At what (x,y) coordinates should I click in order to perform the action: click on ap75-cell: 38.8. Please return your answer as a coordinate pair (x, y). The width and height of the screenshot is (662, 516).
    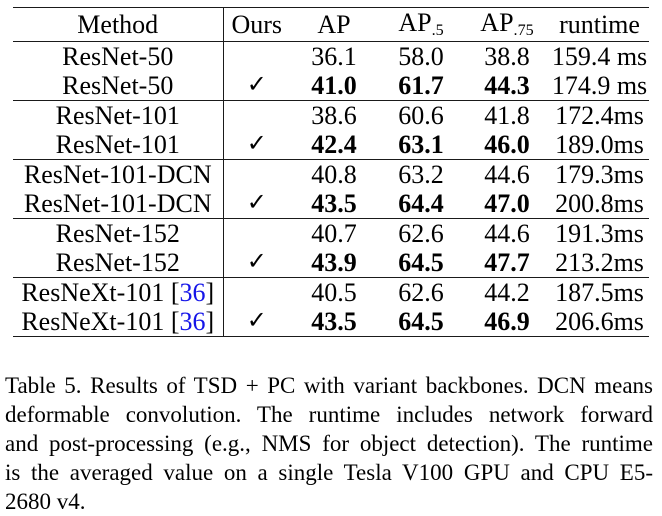
    Looking at the image, I should click on (507, 56).